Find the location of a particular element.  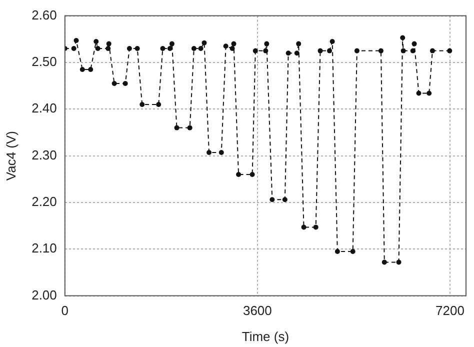

y-tick-label: 2.30 is located at coordinates (44, 154).